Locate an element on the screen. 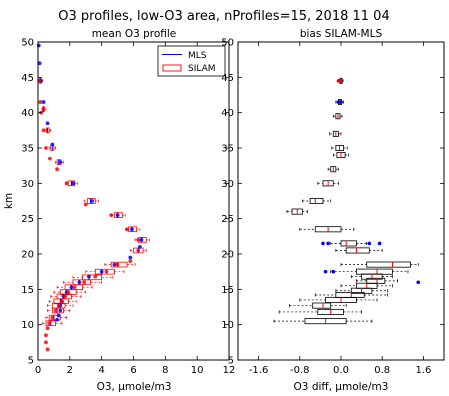 The width and height of the screenshot is (449, 396). left-y-axis-label: km is located at coordinates (9, 201).